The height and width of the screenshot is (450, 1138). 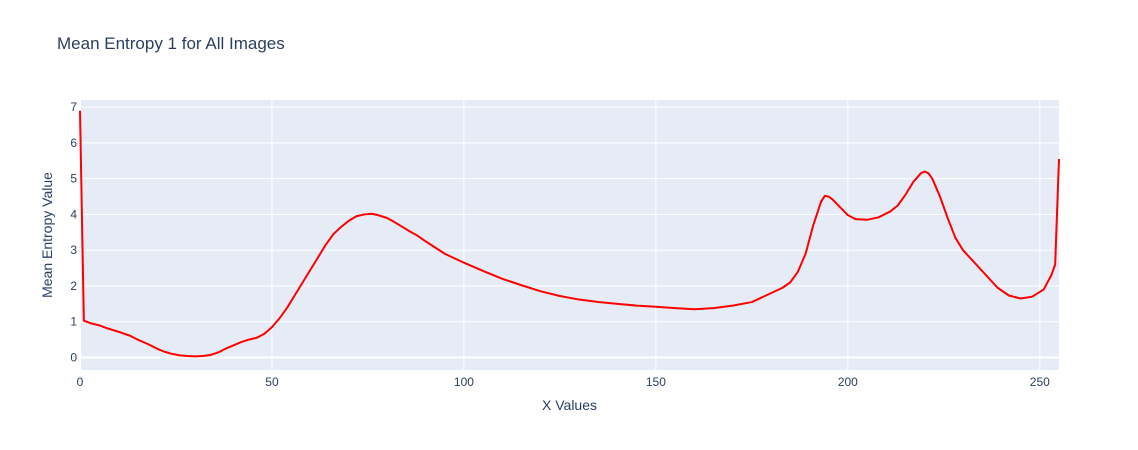 What do you see at coordinates (73, 107) in the screenshot?
I see `y-tick-label: 7` at bounding box center [73, 107].